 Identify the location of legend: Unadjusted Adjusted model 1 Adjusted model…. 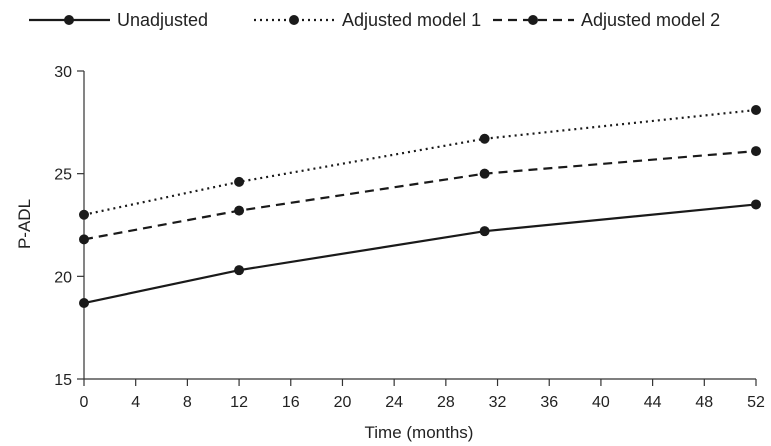
(374, 20).